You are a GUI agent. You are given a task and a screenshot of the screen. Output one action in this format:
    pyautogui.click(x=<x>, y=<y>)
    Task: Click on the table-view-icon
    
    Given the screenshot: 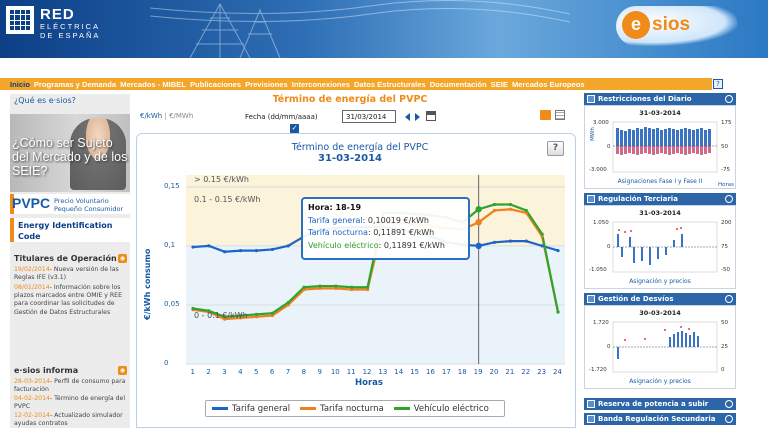 What is the action you would take?
    pyautogui.click(x=560, y=115)
    